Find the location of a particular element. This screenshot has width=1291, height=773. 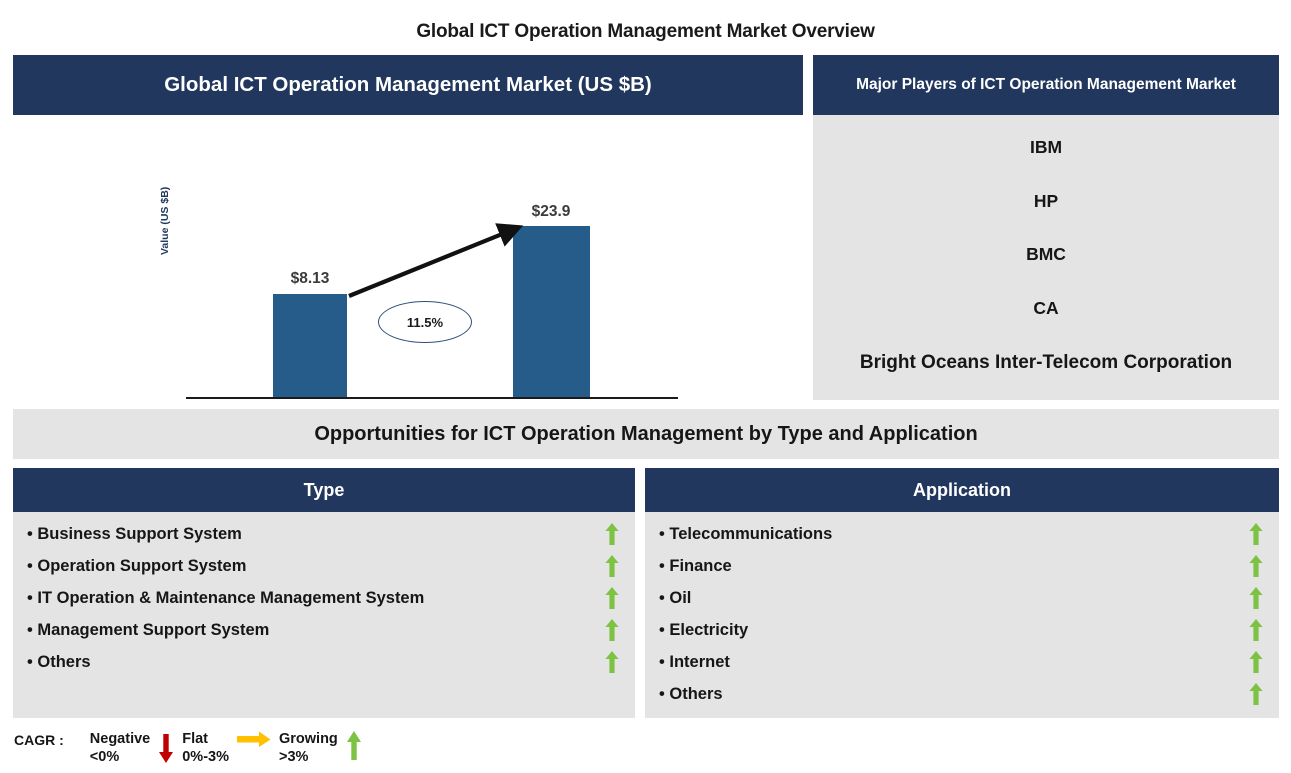

cagr-bubble: 11.5% is located at coordinates (425, 322).